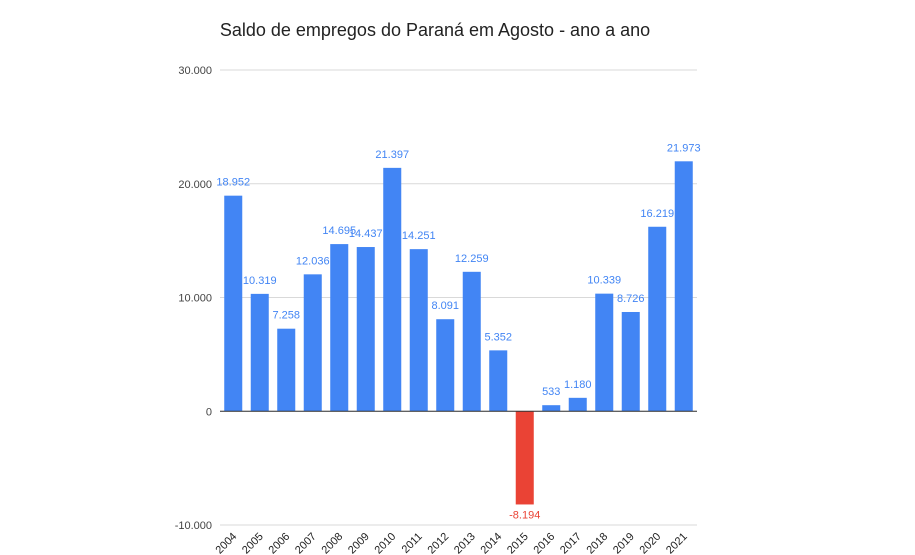 This screenshot has width=915, height=555. What do you see at coordinates (472, 259) in the screenshot?
I see `data-label: 12.259` at bounding box center [472, 259].